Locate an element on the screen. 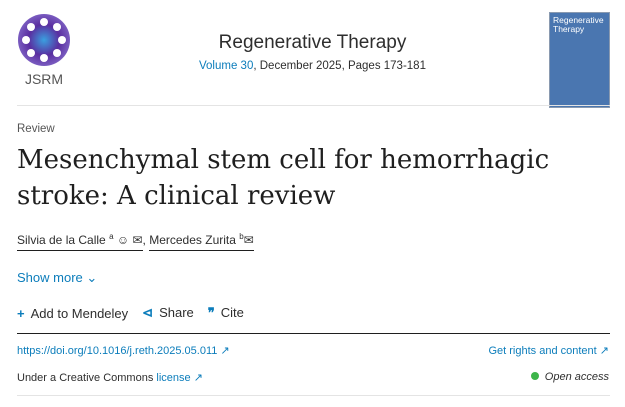 This screenshot has height=407, width=625. plus-icon: + is located at coordinates (21, 313).